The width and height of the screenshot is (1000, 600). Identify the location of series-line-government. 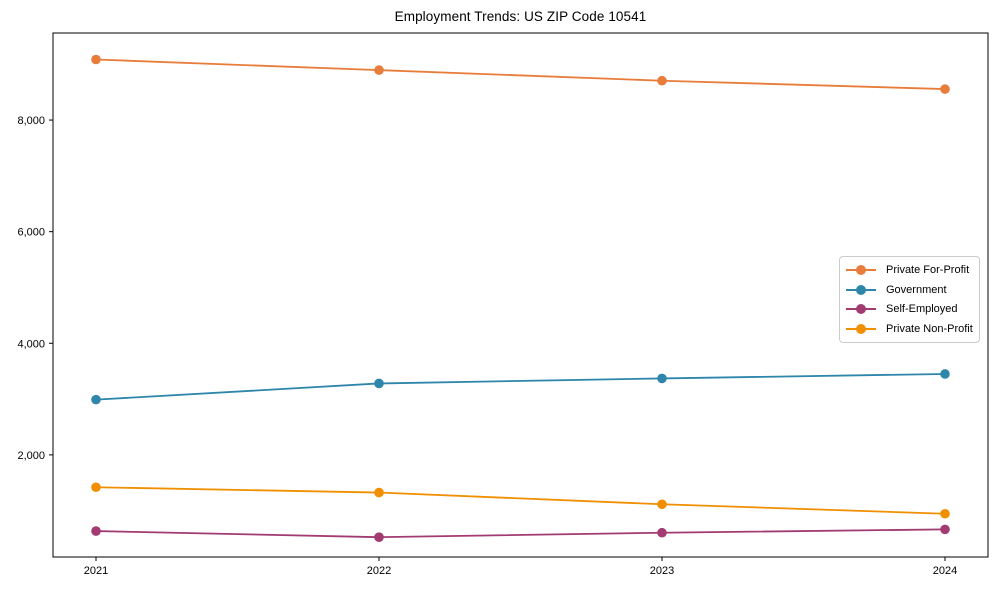
(520, 387).